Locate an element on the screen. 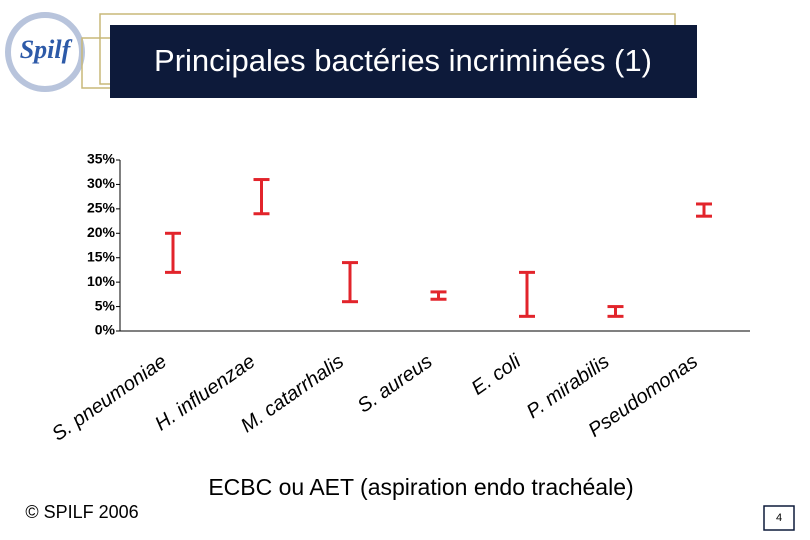 The image size is (810, 540). page-number: 4 is located at coordinates (779, 518).